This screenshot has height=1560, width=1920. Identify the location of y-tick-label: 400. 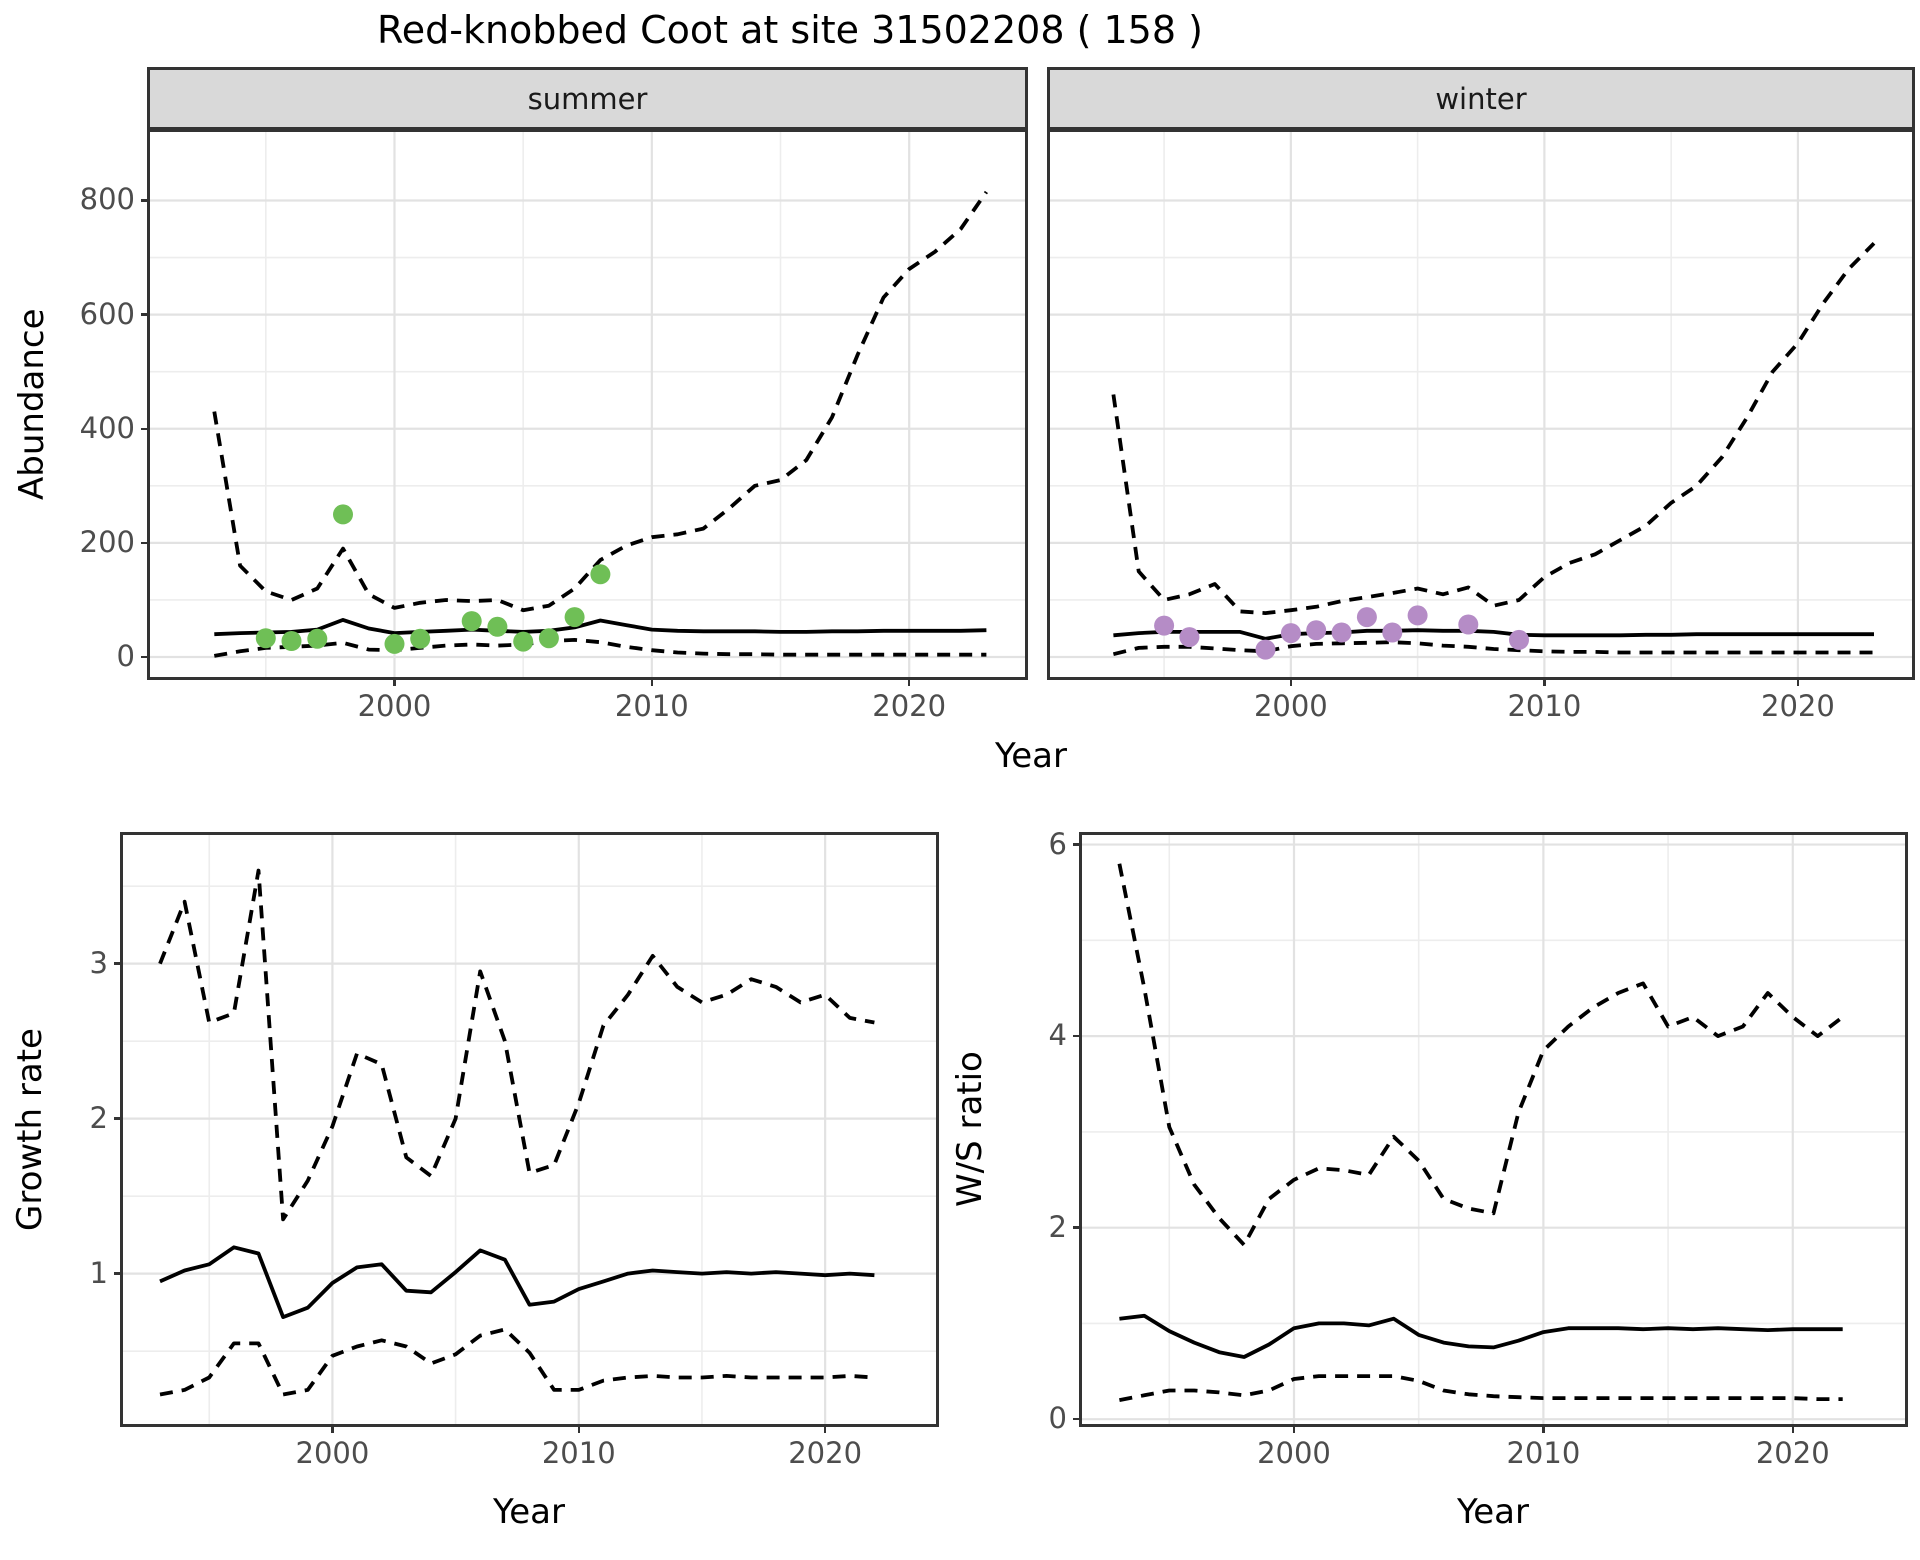
(107, 427).